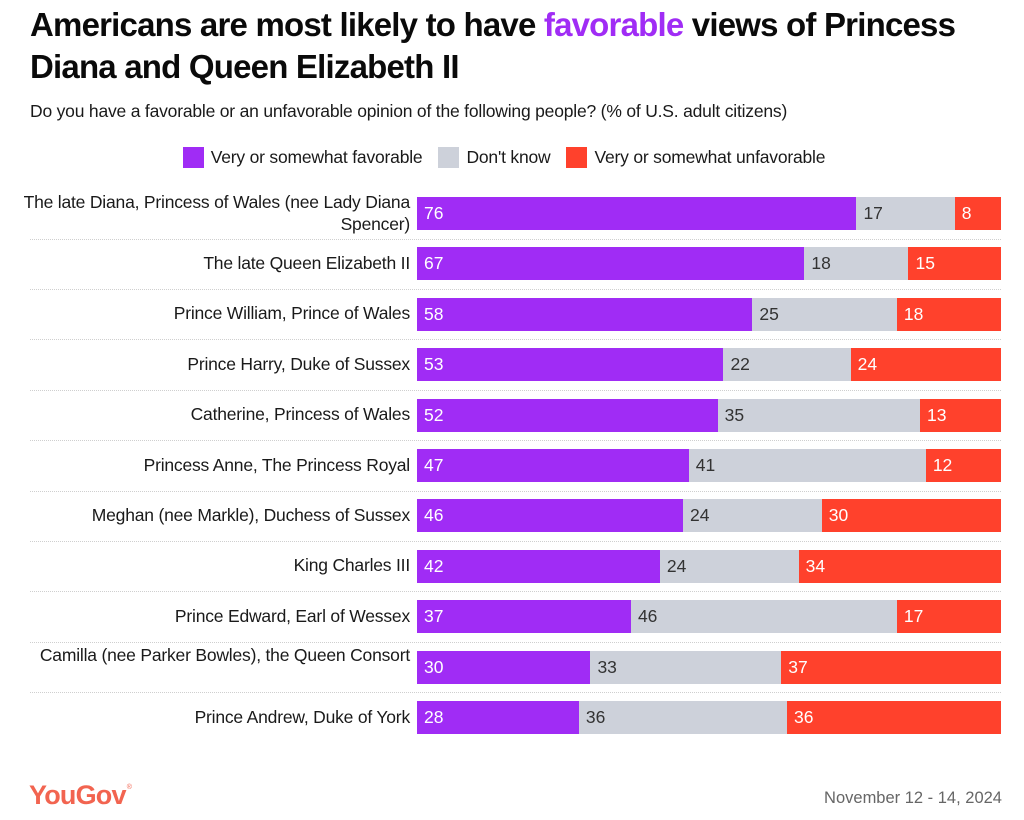 Image resolution: width=1024 pixels, height=820 pixels. What do you see at coordinates (710, 157) in the screenshot?
I see `legend-label-unfavorable: Very or somewhat unfavorable` at bounding box center [710, 157].